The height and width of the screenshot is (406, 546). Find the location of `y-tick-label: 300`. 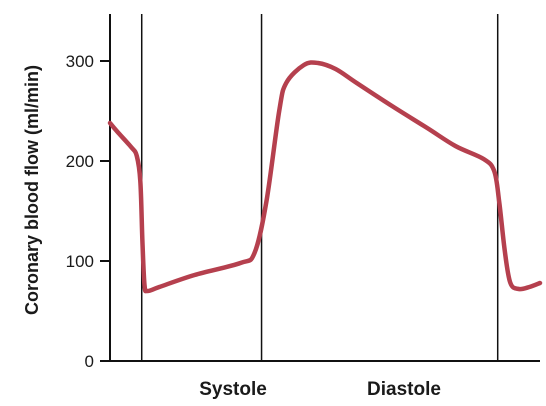

y-tick-label: 300 is located at coordinates (80, 61).